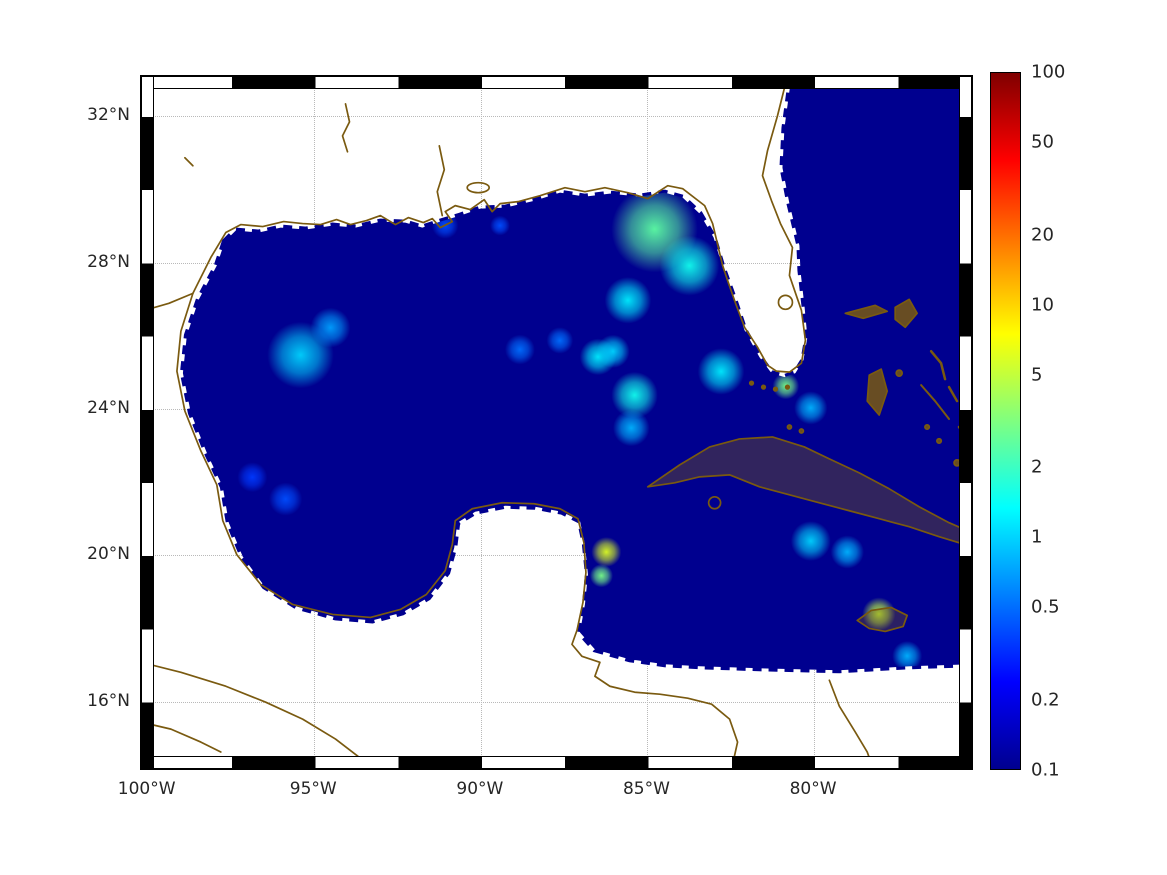  I want to click on small-lakes-texas, so click(189, 161).